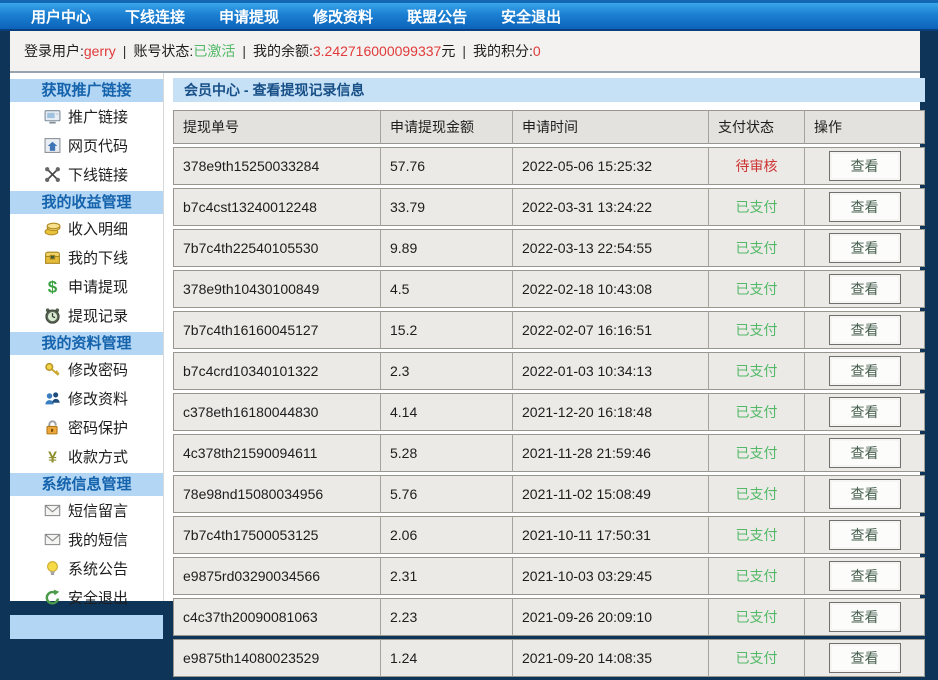 This screenshot has height=680, width=938. What do you see at coordinates (86, 315) in the screenshot?
I see `sidebar-item-withdraw-records: 提现记录` at bounding box center [86, 315].